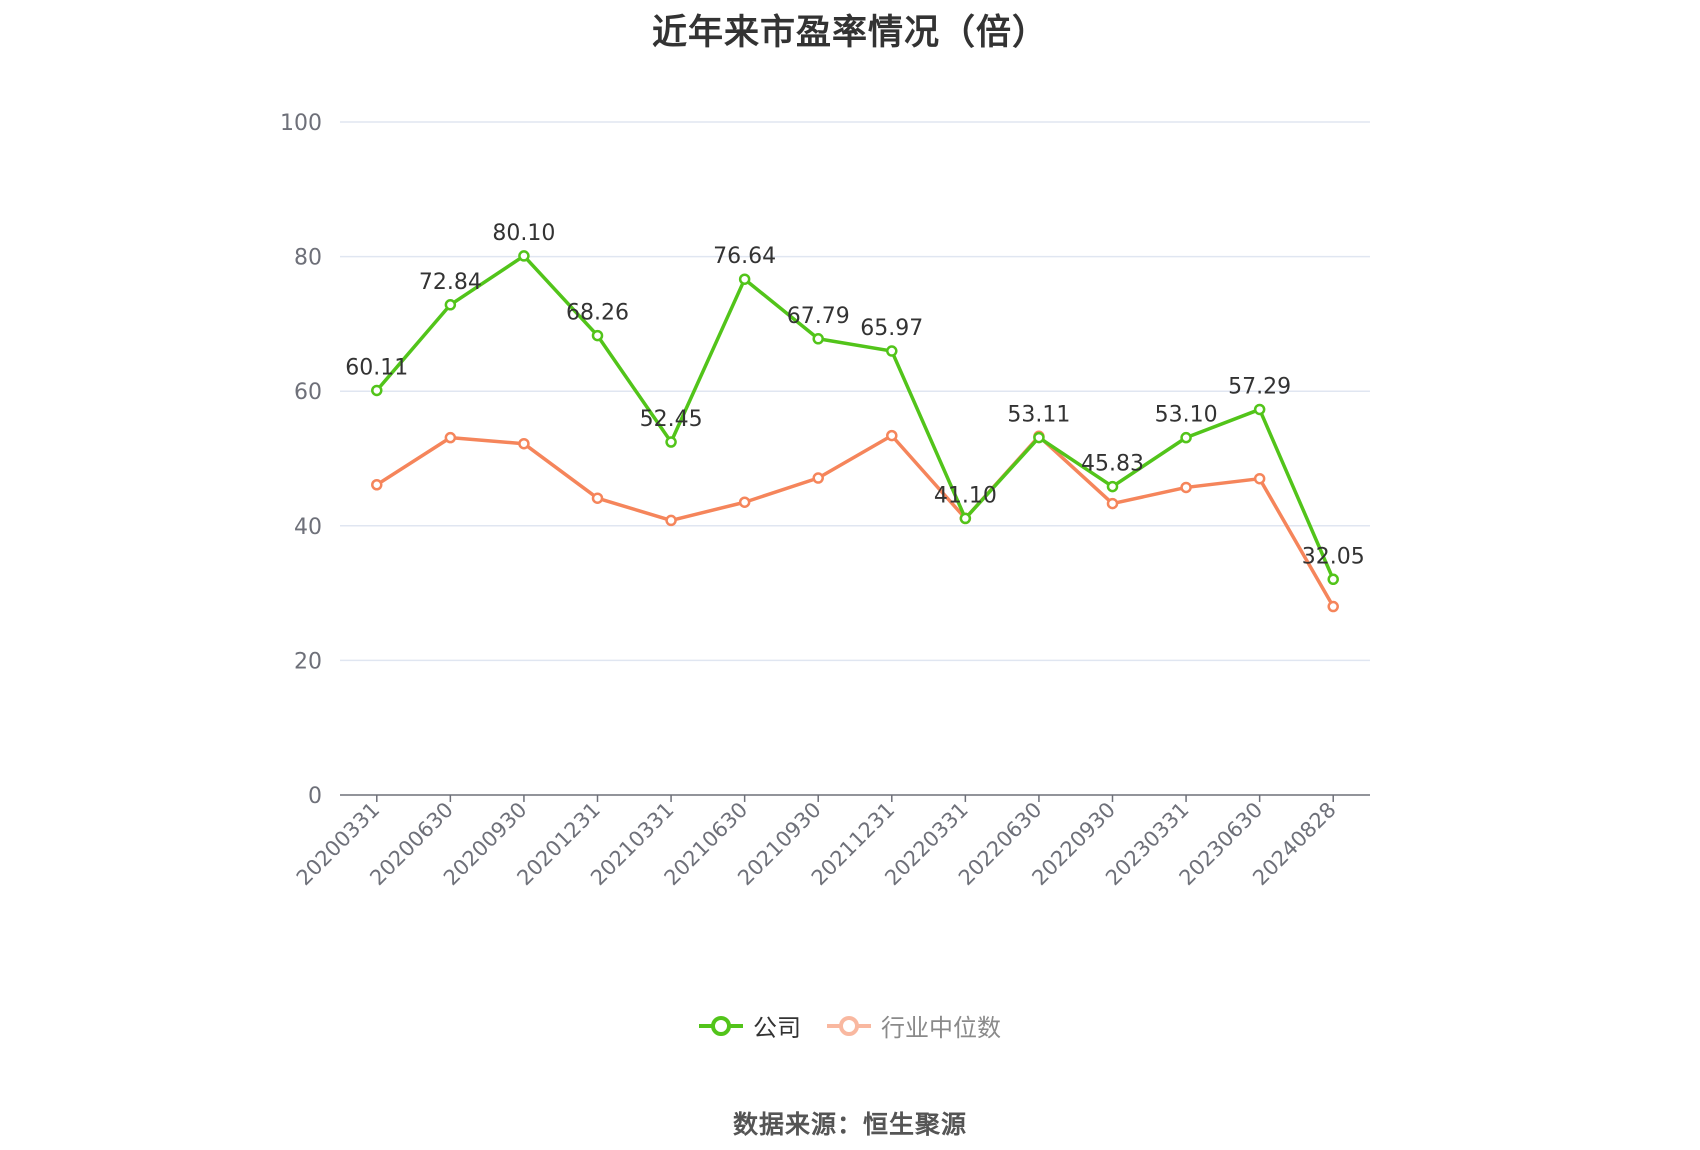  What do you see at coordinates (849, 1124) in the screenshot?
I see `source-note: 数据来源：恒生聚源` at bounding box center [849, 1124].